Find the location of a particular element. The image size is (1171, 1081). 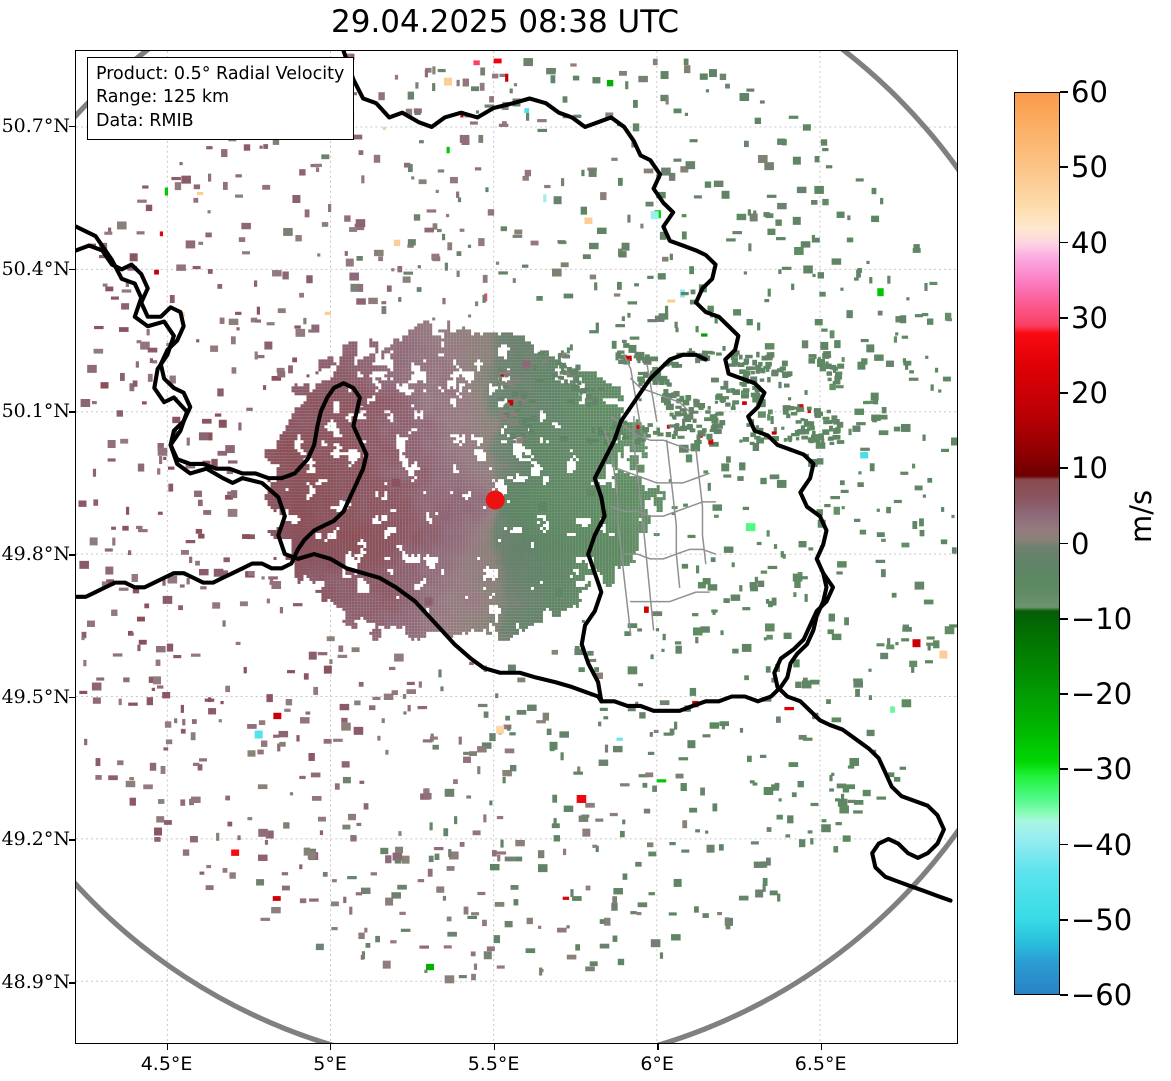

lat-tick-label-2: 50.1°N is located at coordinates (35, 411).